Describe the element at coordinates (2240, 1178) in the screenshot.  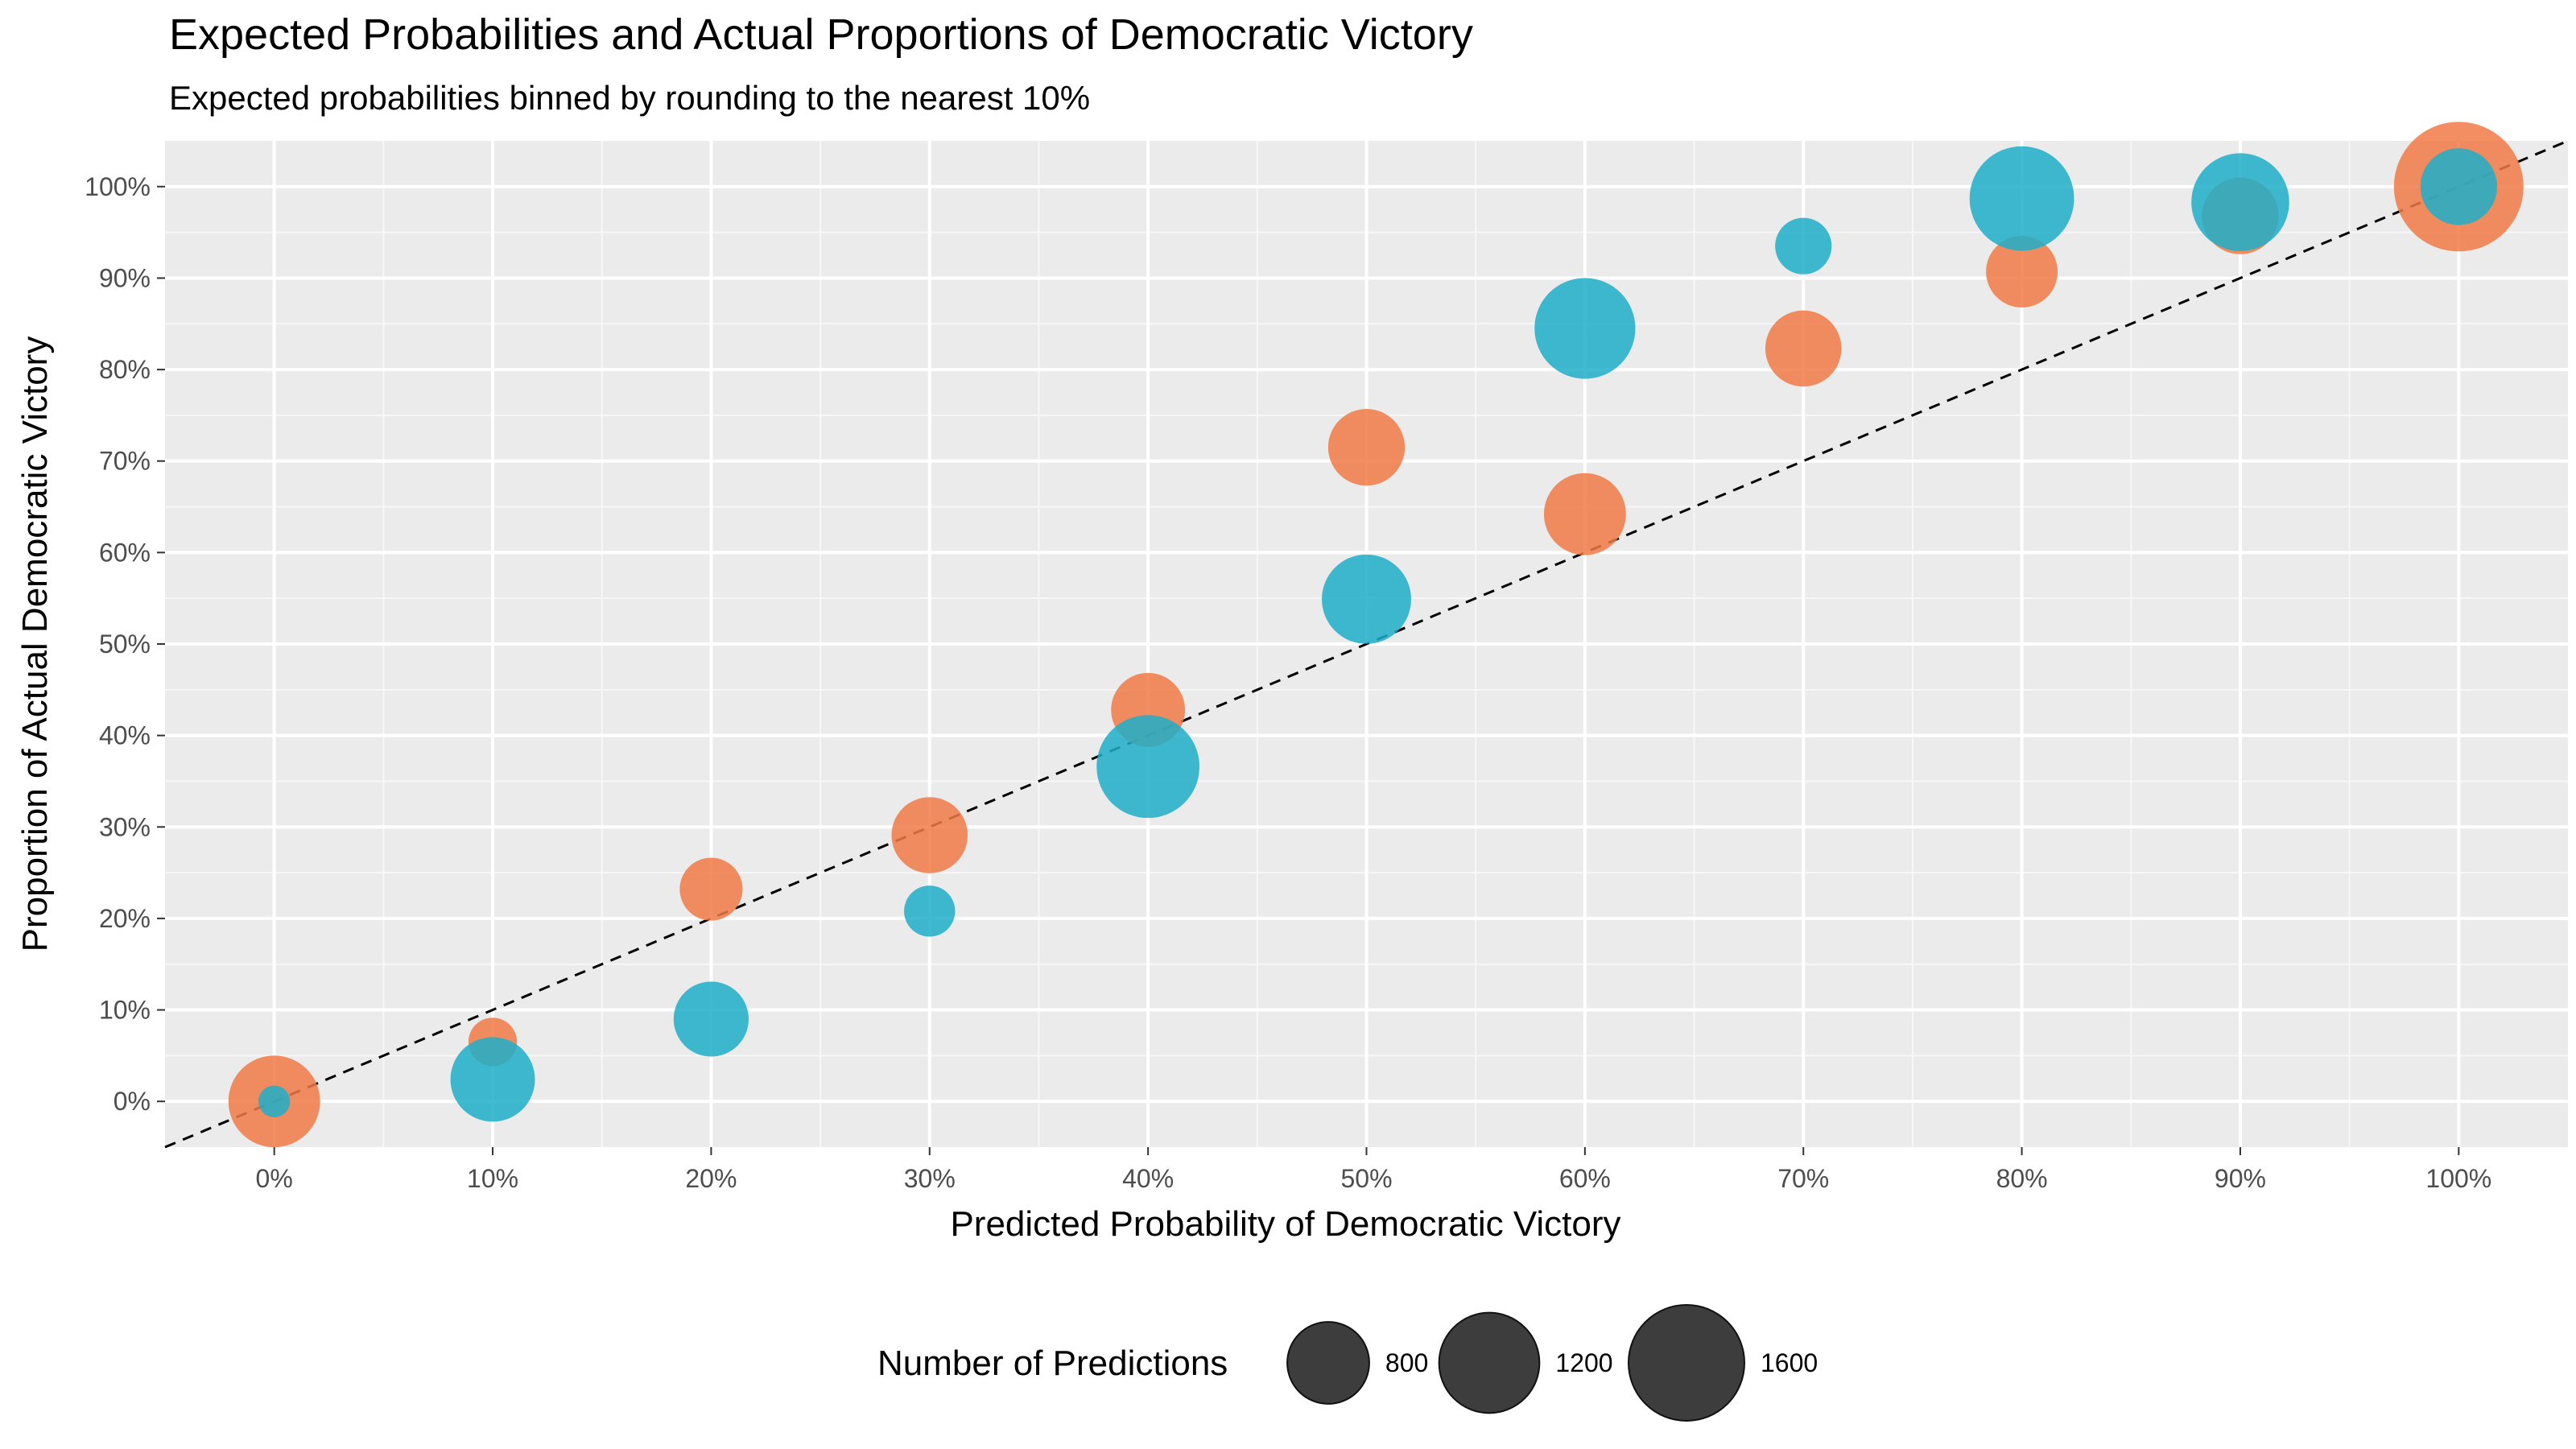
I see `x-tick-label: 90%` at that location.